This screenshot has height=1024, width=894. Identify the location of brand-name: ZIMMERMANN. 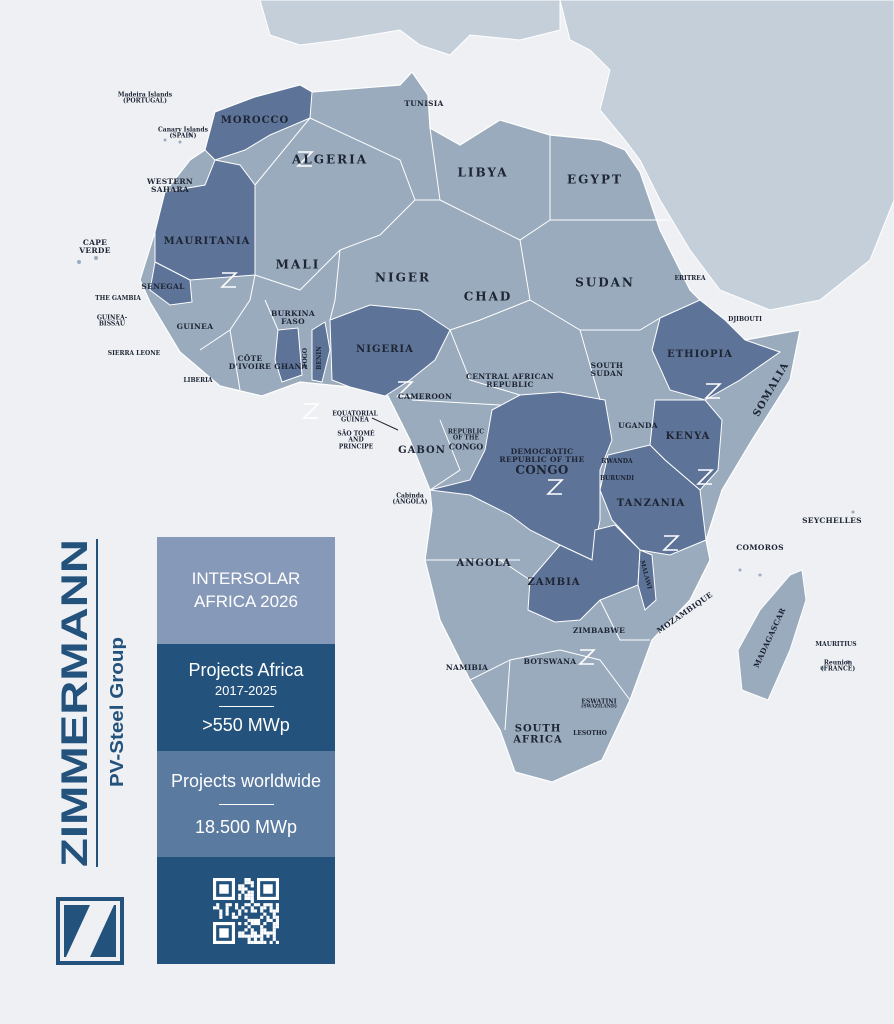
(75, 703).